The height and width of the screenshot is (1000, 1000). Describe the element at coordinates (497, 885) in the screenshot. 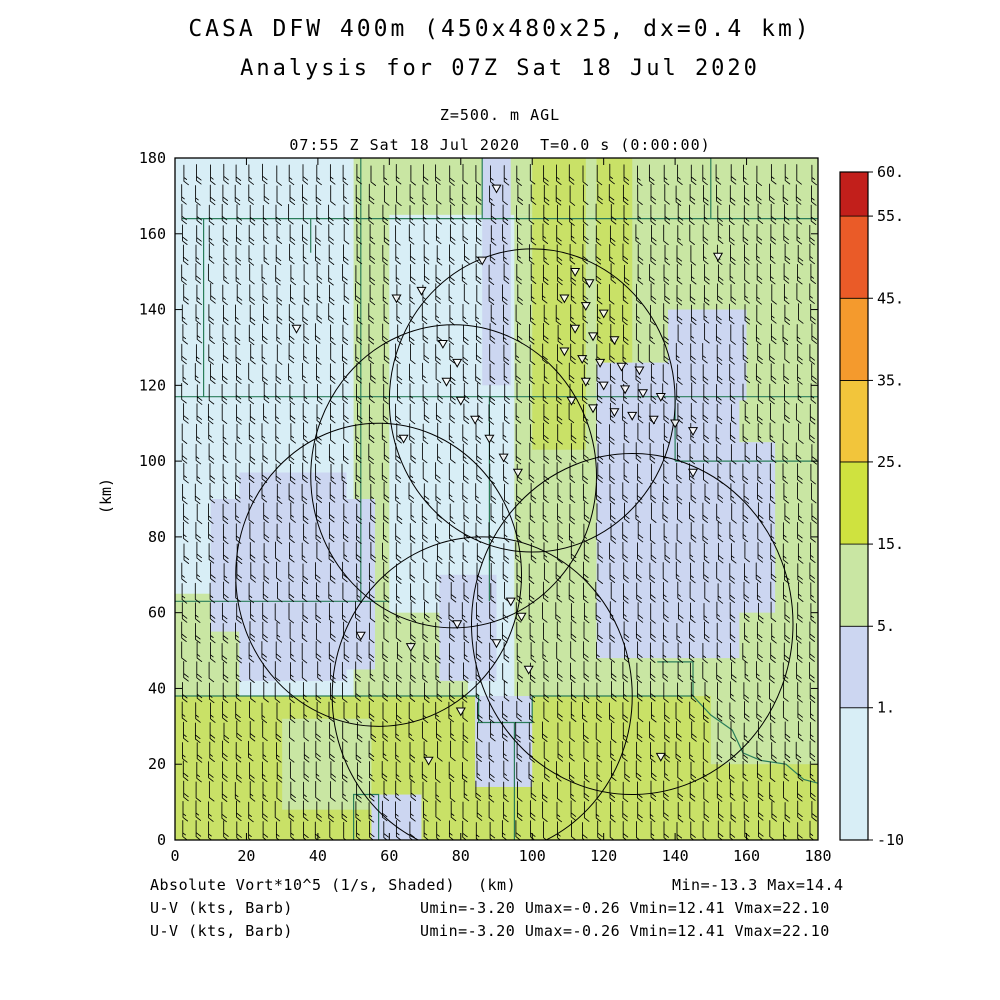

I see `x-axis-label: (km)` at that location.